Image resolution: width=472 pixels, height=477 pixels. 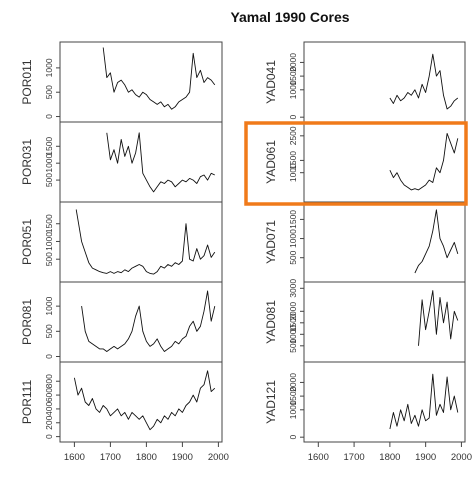 I want to click on series-line-yad121, so click(x=424, y=401).